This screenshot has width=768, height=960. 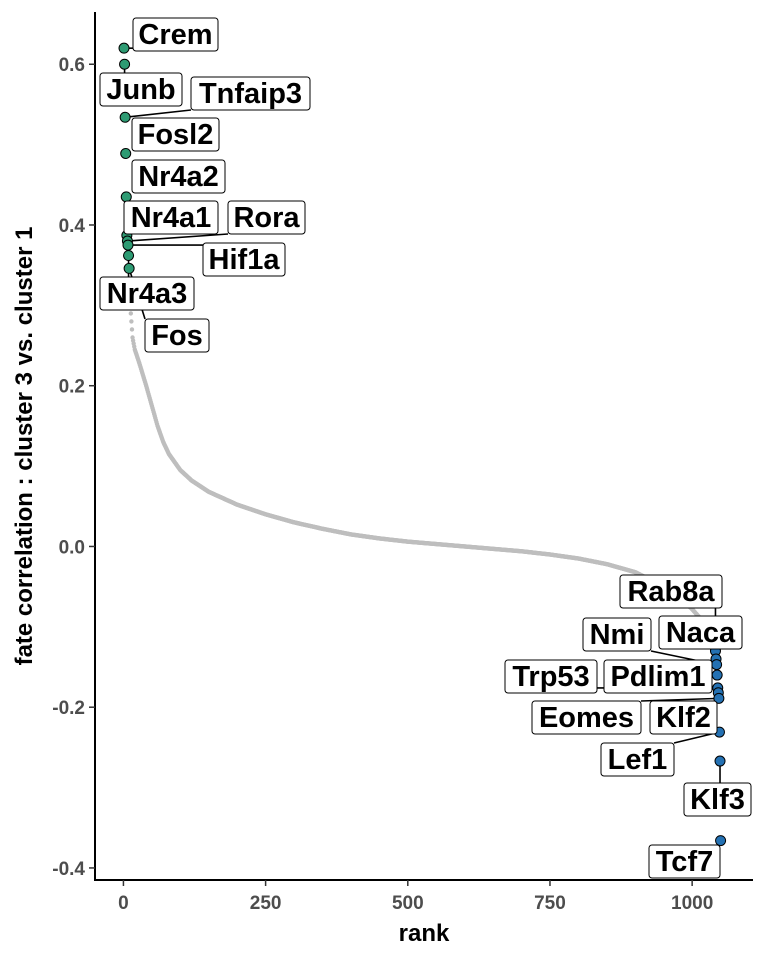 What do you see at coordinates (719, 698) in the screenshot?
I see `highlight-point-eomes` at bounding box center [719, 698].